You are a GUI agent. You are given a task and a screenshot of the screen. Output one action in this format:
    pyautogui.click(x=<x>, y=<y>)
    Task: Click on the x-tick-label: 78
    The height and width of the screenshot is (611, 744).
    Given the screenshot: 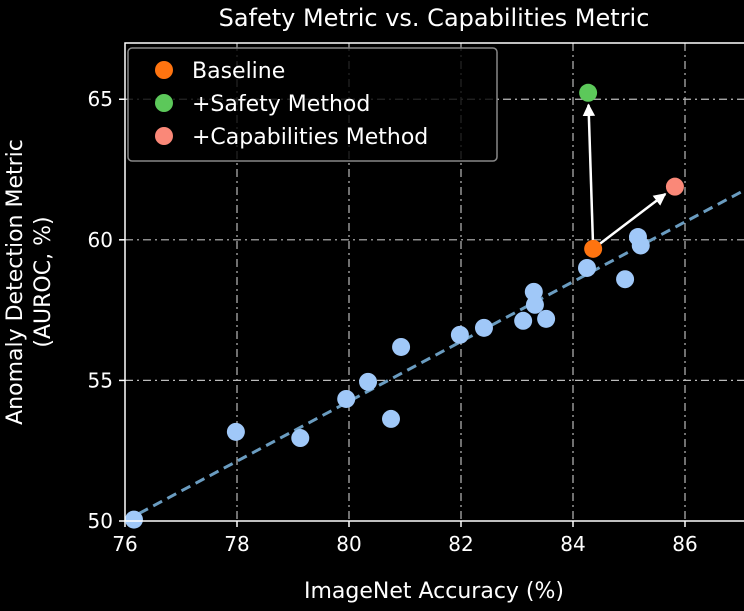 What is the action you would take?
    pyautogui.click(x=236, y=544)
    